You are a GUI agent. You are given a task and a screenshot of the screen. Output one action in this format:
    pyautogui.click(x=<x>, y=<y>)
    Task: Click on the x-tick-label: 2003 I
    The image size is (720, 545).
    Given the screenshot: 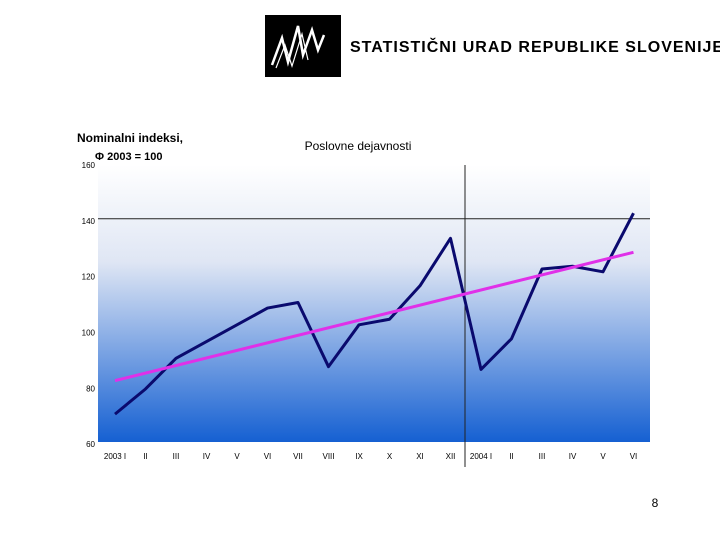 What is the action you would take?
    pyautogui.click(x=115, y=456)
    